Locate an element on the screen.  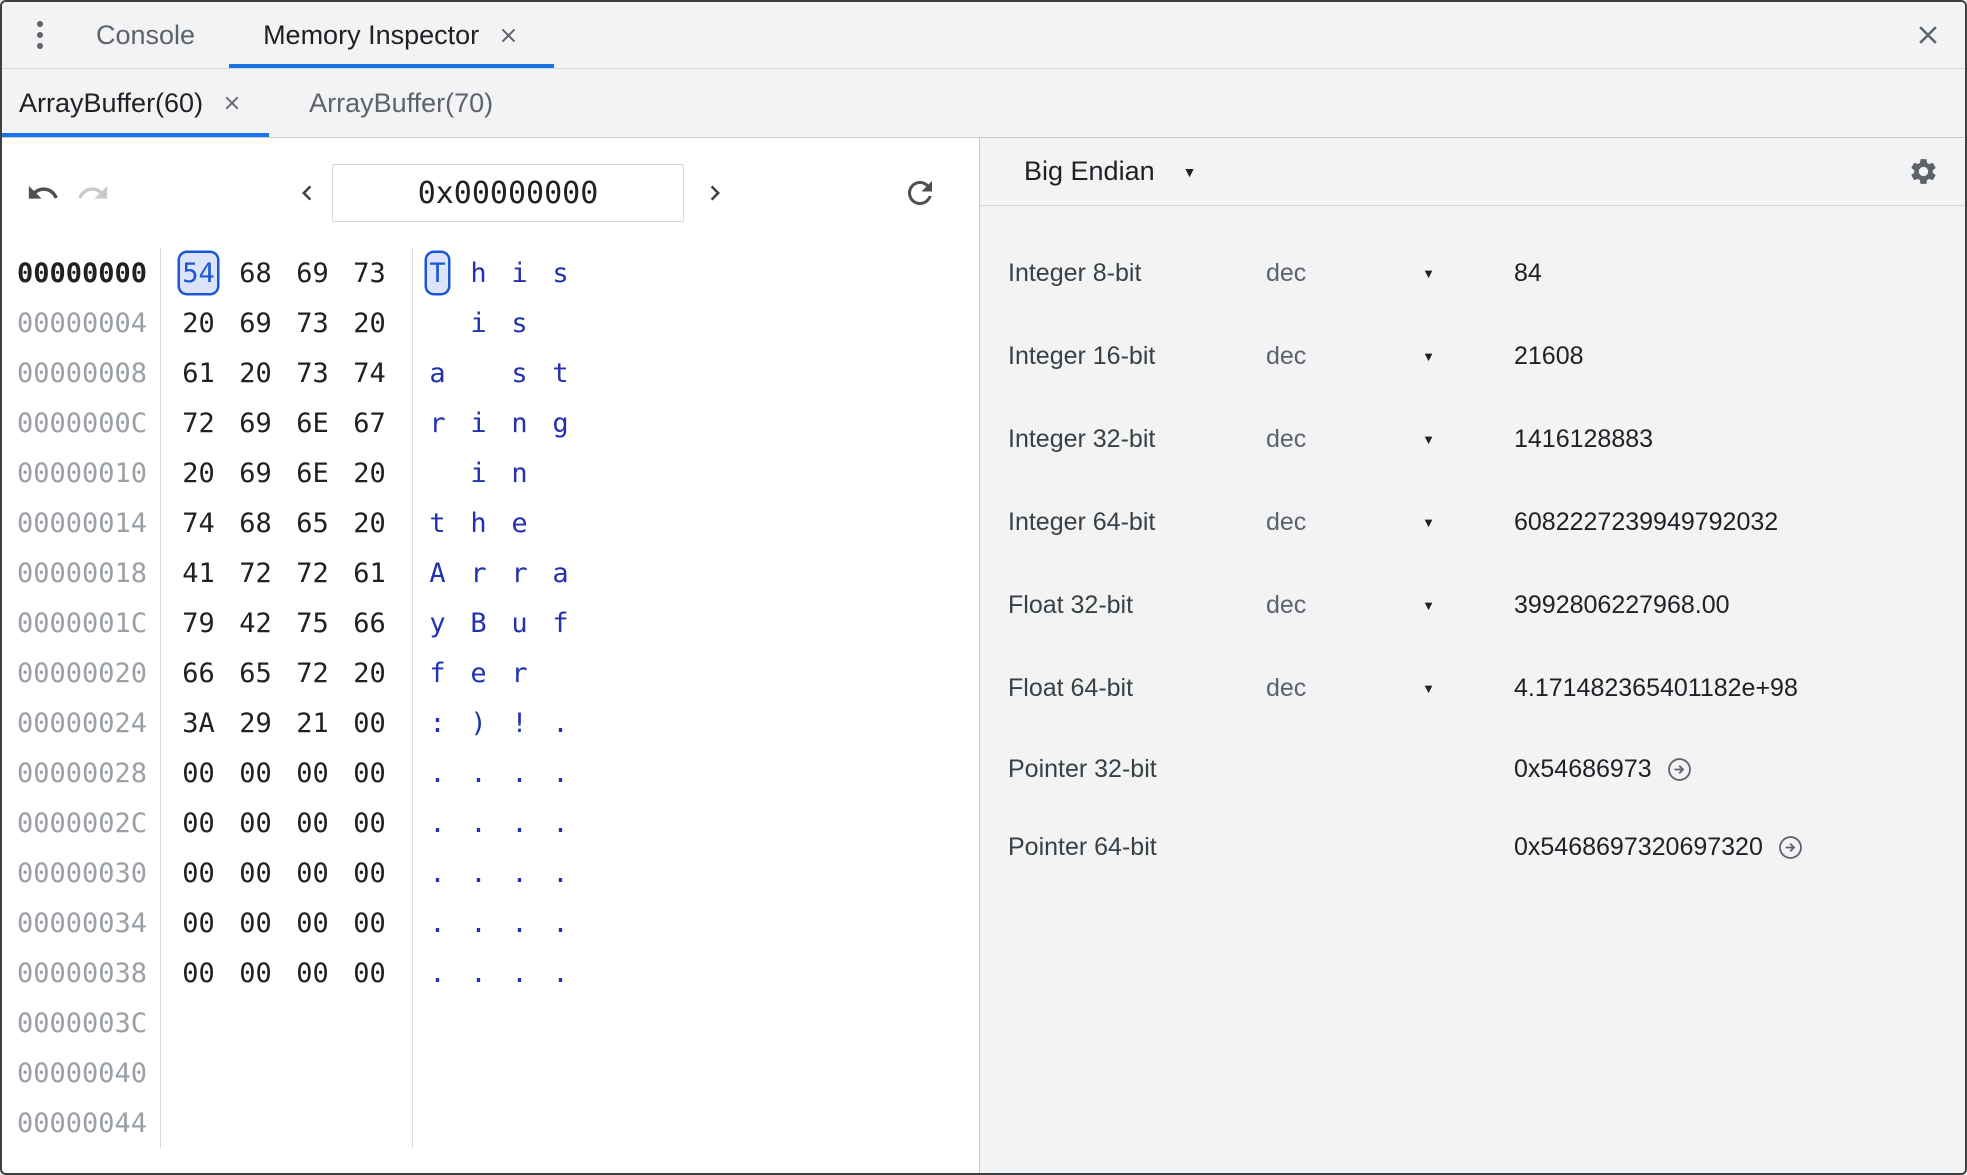
hex-byte: 54 is located at coordinates (198, 273).